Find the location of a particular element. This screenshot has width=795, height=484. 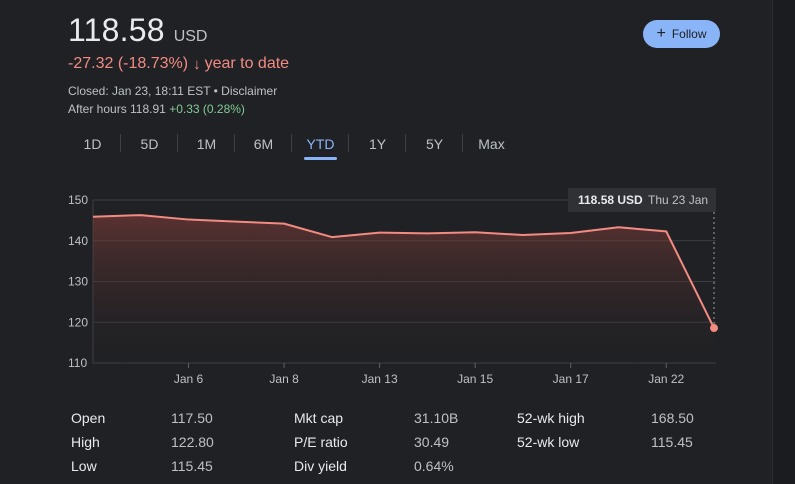

stat-label: Low is located at coordinates (84, 466).